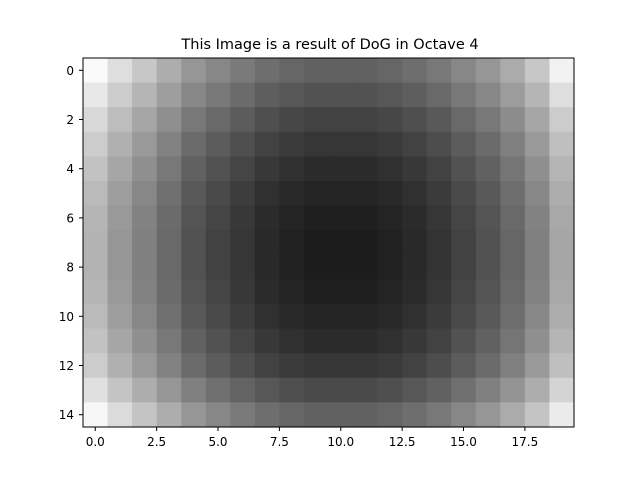  Describe the element at coordinates (70, 120) in the screenshot. I see `y-tick-label: 2` at that location.